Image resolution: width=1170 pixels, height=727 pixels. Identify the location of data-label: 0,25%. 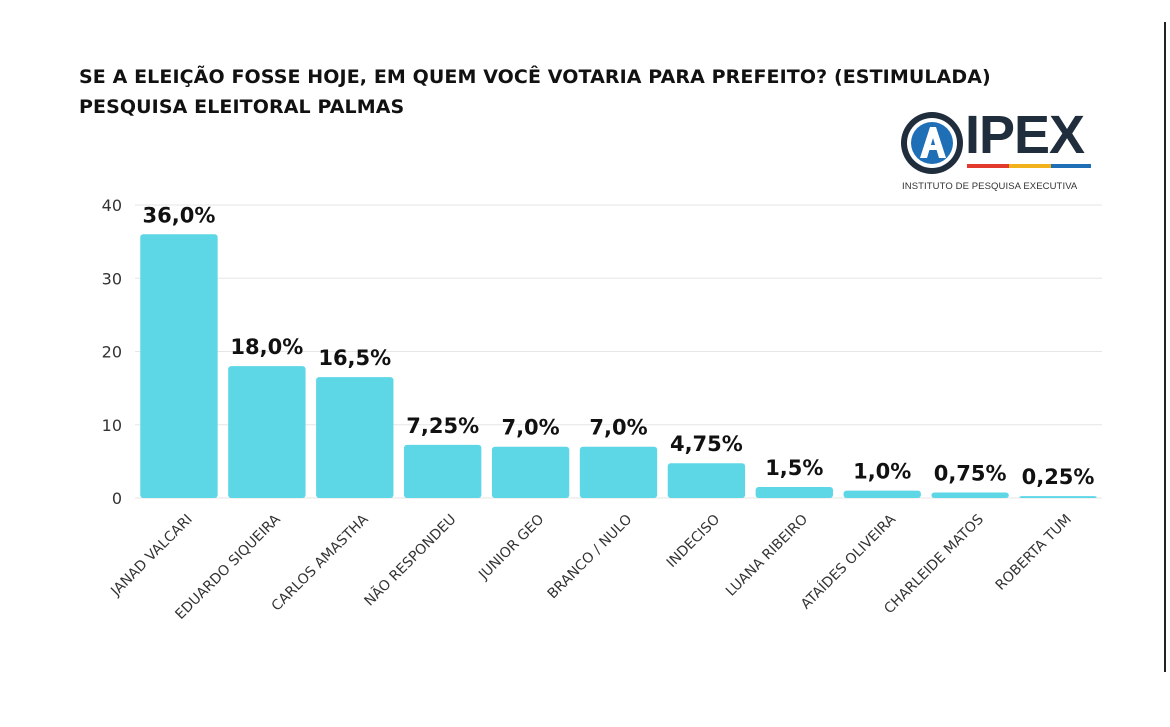
(1058, 477).